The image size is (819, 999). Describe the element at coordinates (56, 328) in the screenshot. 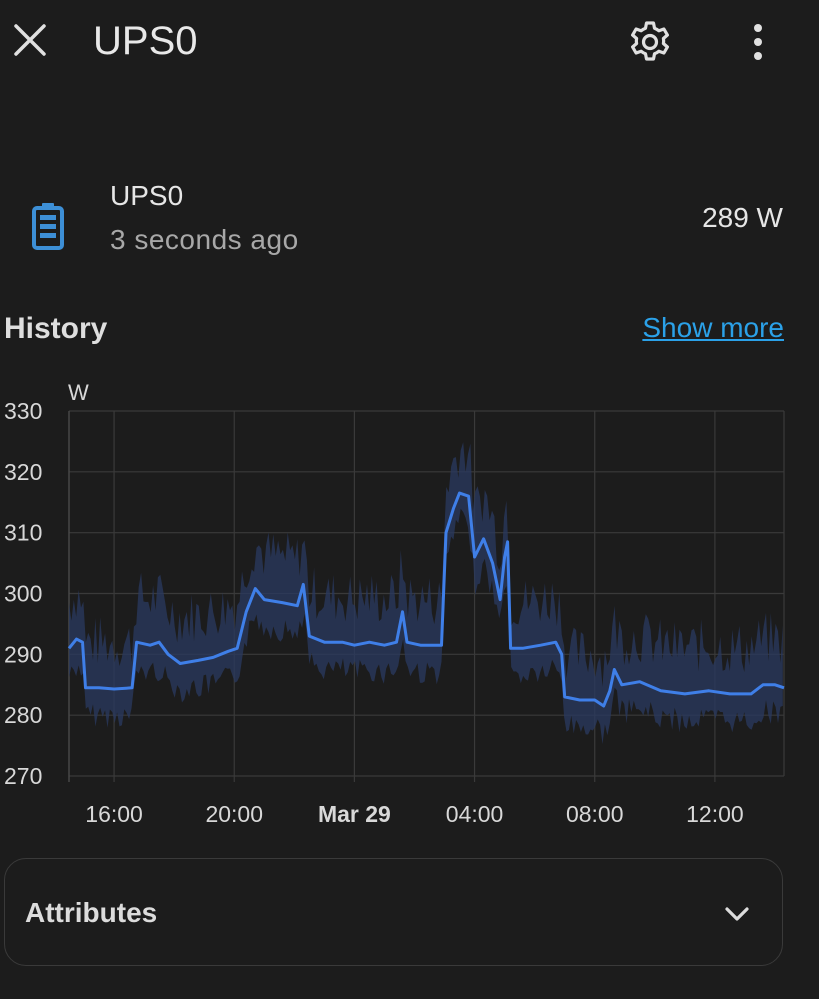

I see `history-heading: History` at that location.